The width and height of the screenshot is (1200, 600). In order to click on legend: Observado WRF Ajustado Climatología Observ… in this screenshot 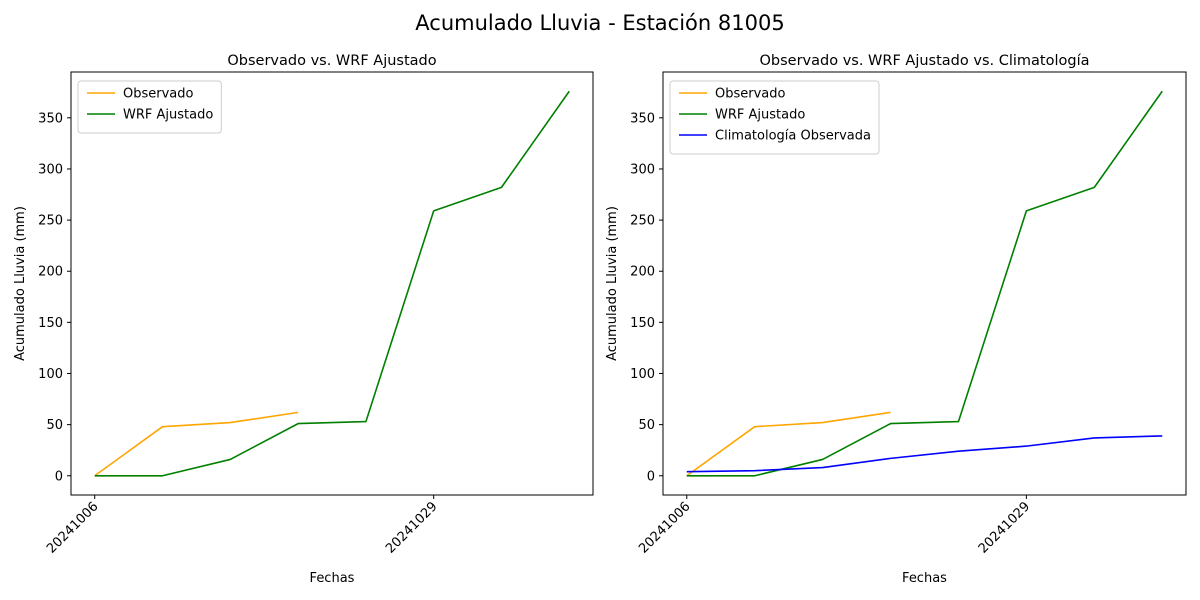, I will do `click(774, 117)`.